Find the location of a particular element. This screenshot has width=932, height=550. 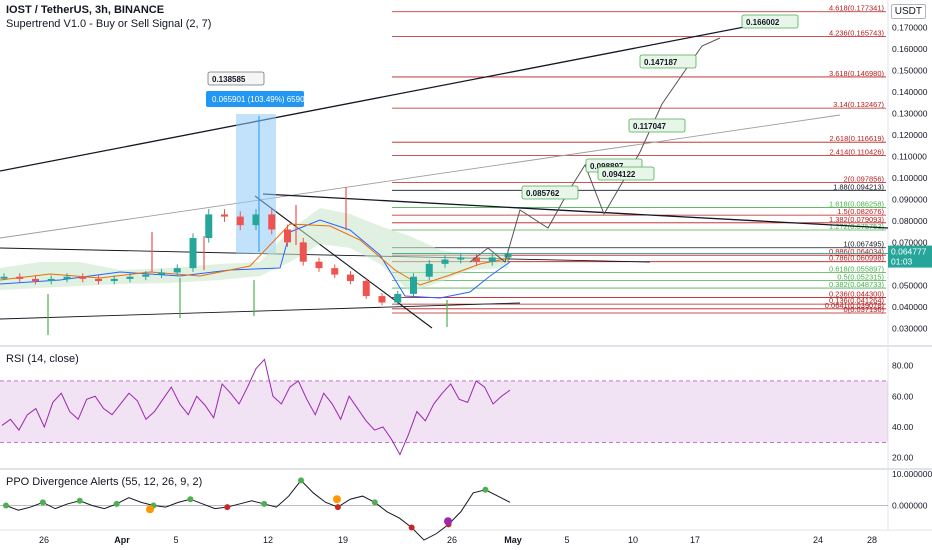

ppo-line is located at coordinates (258, 510).